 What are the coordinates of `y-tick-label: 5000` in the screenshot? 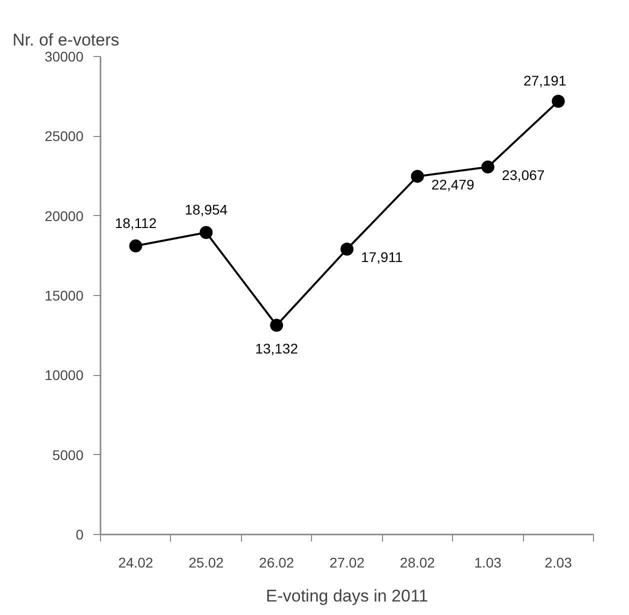 It's located at (68, 454).